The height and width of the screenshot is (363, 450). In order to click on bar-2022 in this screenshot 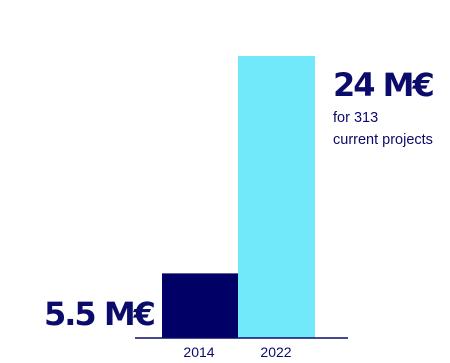, I will do `click(276, 197)`.